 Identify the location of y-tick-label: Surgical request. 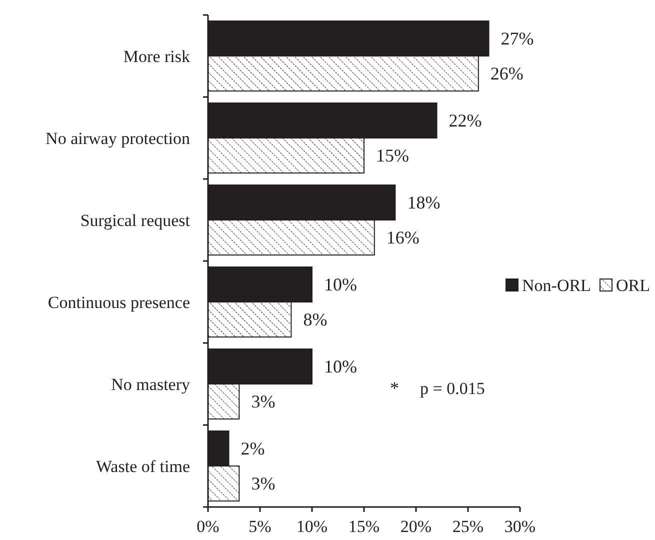
(135, 220).